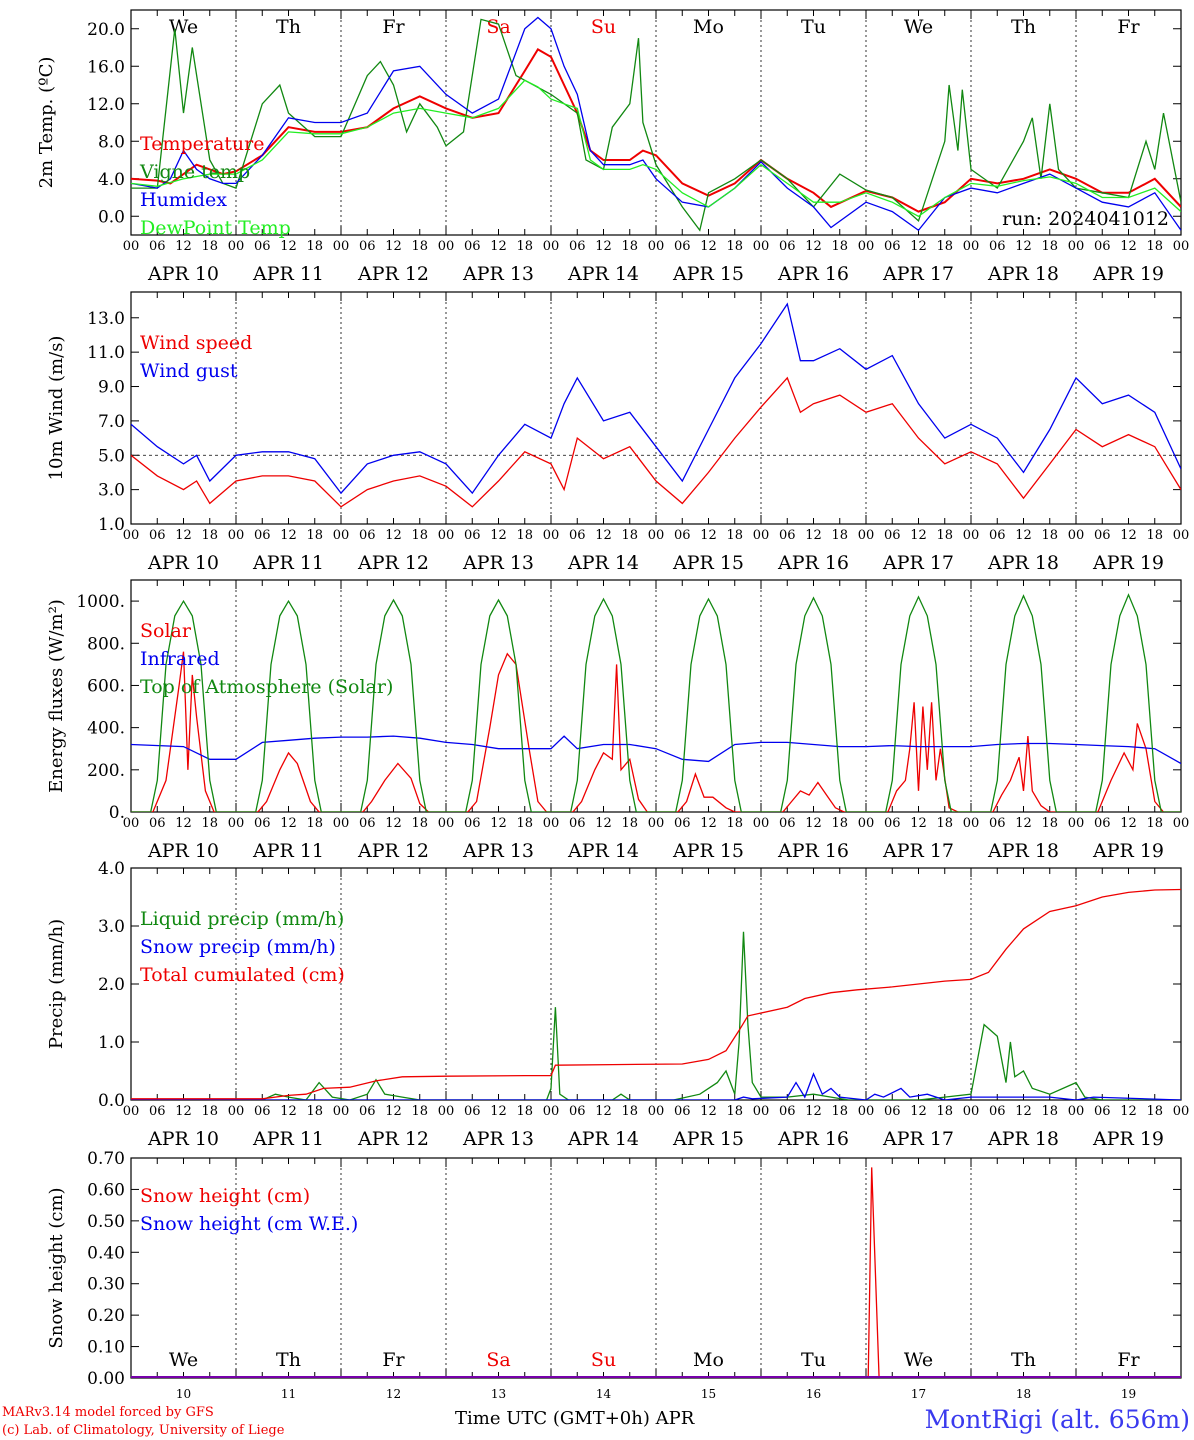 This screenshot has height=1440, width=1194. I want to click on y-tick-label: 3.0, so click(111, 927).